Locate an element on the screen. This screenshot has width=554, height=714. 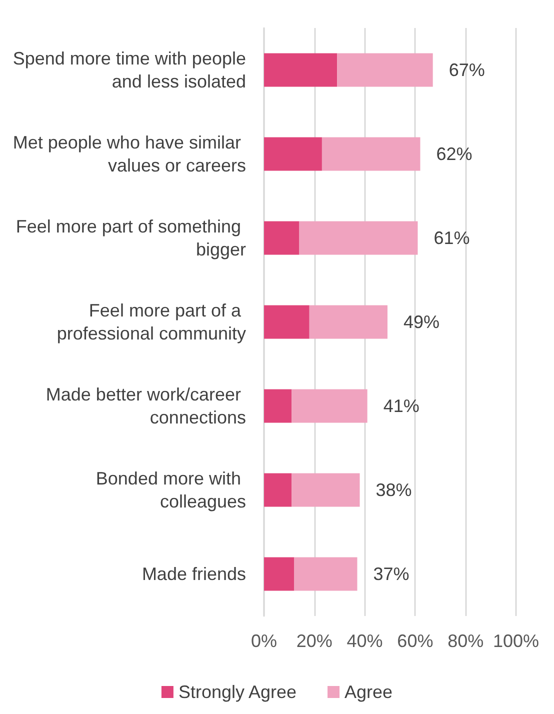
total-label: 67% is located at coordinates (466, 70).